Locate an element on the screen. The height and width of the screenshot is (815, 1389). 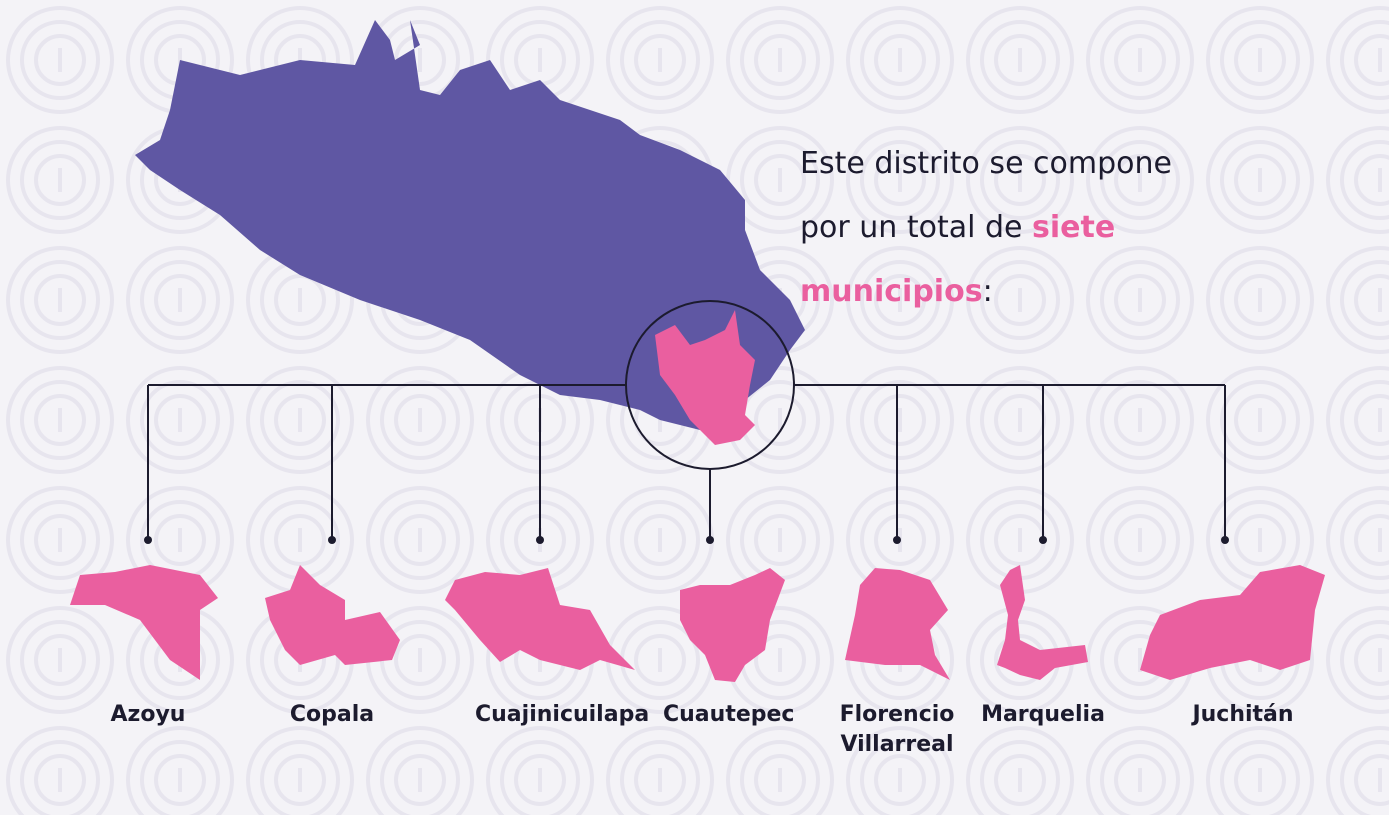
municipality-label: Florencio Villarreal is located at coordinates (897, 729).